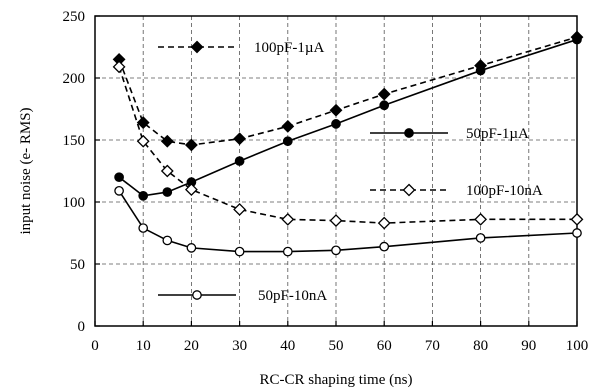 This screenshot has width=597, height=392. What do you see at coordinates (384, 346) in the screenshot?
I see `x-tick-label: 60` at bounding box center [384, 346].